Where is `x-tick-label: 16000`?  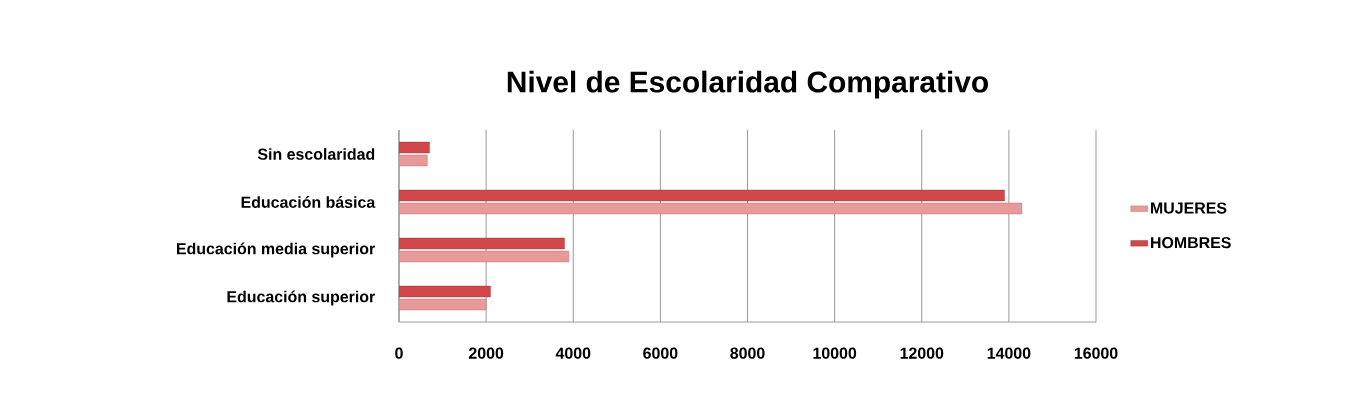 x-tick-label: 16000 is located at coordinates (1096, 353).